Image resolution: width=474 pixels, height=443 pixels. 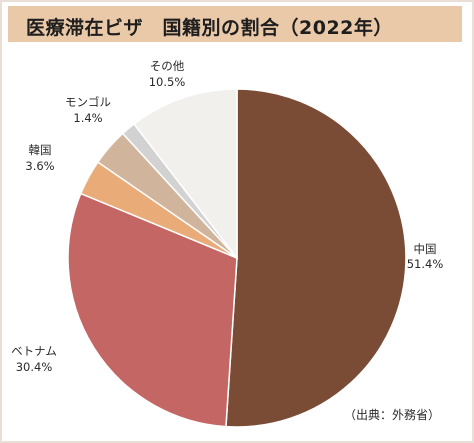 I want to click on title-bar: 医療滞在ビザ 国籍別の割合（2022年）, so click(x=235, y=24).